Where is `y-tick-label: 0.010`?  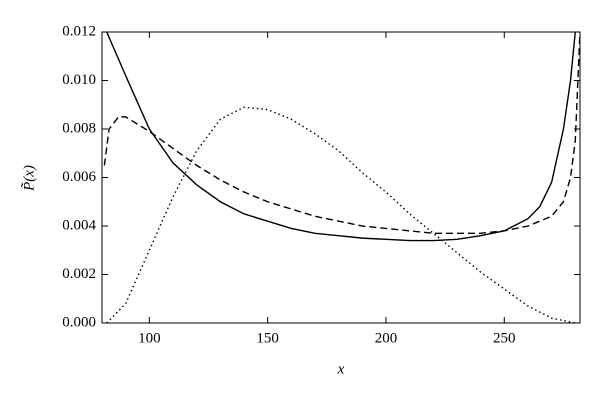 y-tick-label: 0.010 is located at coordinates (79, 80).